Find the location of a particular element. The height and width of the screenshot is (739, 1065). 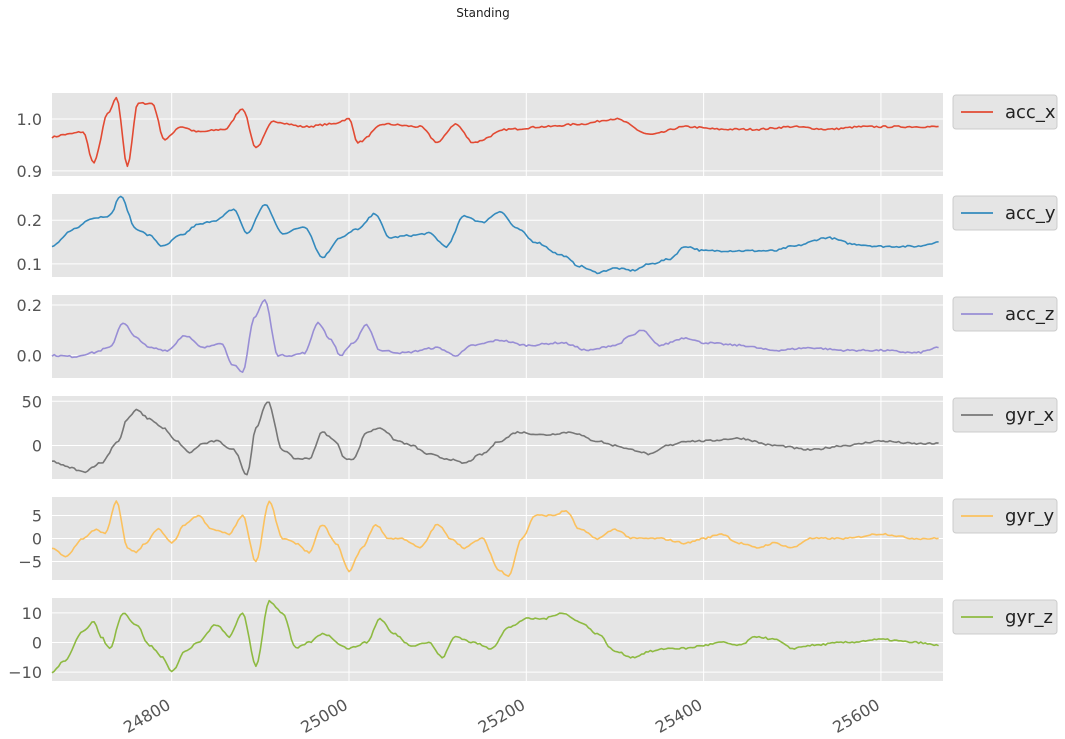

y-tick-label: 0.0 is located at coordinates (29, 355).